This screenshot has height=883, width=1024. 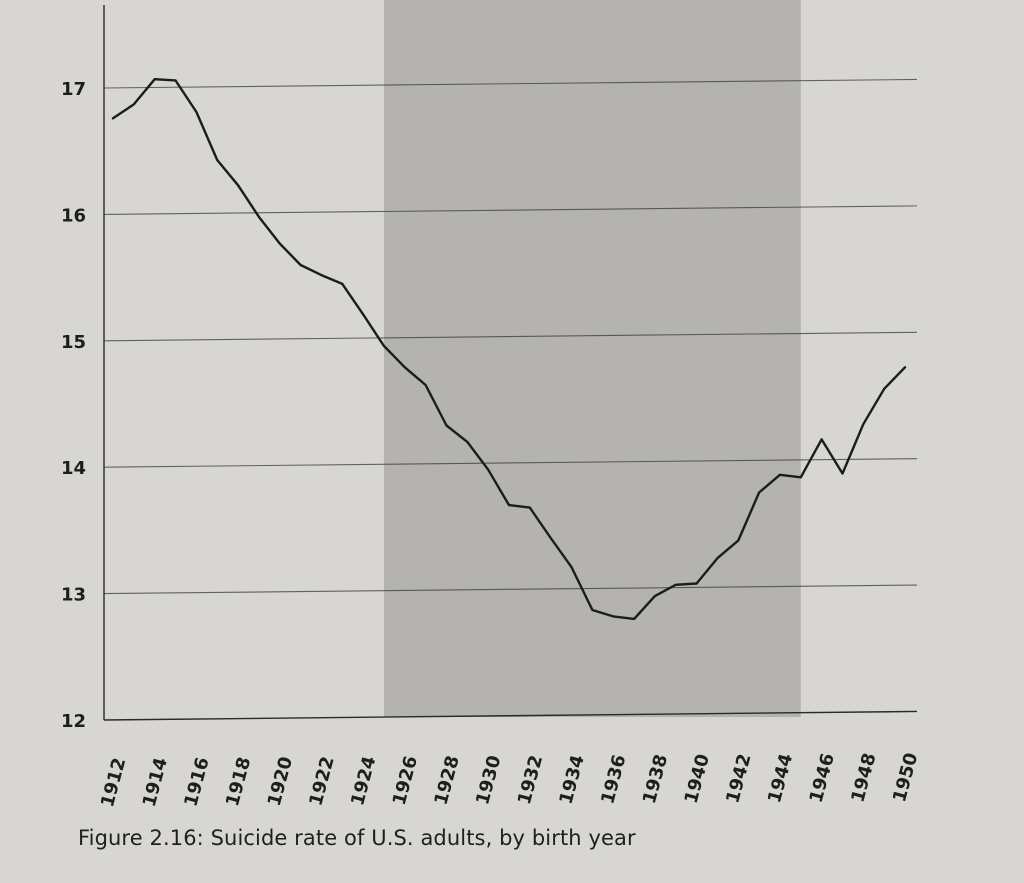 What do you see at coordinates (280, 782) in the screenshot?
I see `x-tick-label: 1920` at bounding box center [280, 782].